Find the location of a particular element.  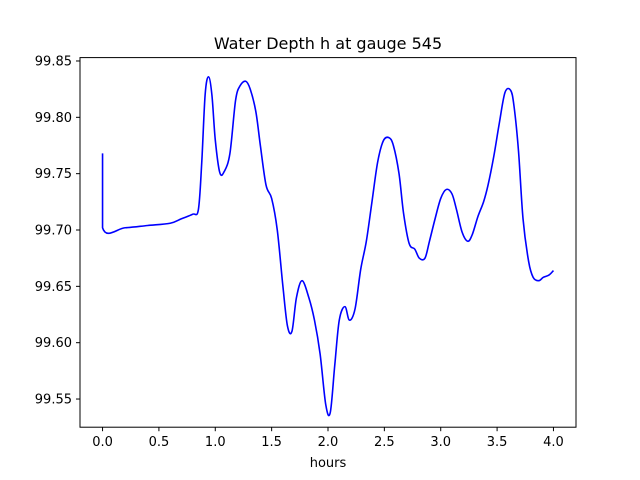

x-tick-label: 0.0 is located at coordinates (102, 442).